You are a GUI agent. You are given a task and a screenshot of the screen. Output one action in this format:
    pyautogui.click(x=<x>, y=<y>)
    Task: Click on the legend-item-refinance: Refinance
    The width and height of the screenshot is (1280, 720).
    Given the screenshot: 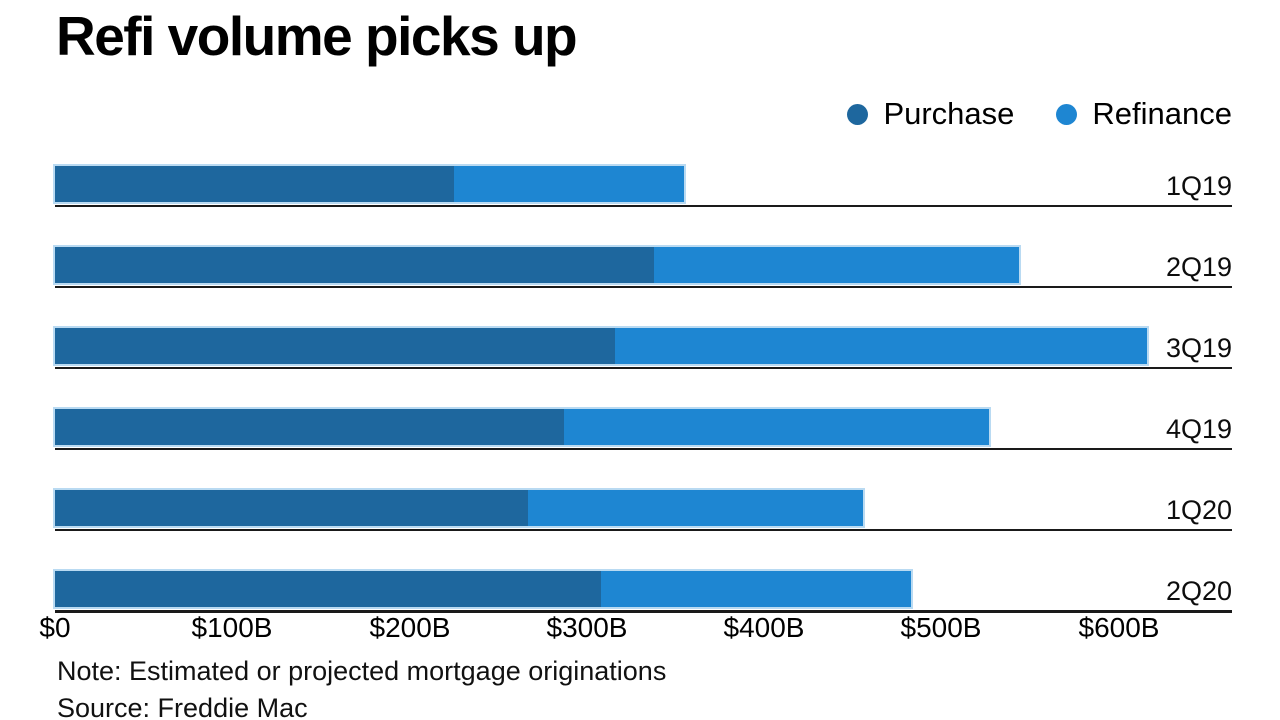 What is the action you would take?
    pyautogui.click(x=1144, y=114)
    